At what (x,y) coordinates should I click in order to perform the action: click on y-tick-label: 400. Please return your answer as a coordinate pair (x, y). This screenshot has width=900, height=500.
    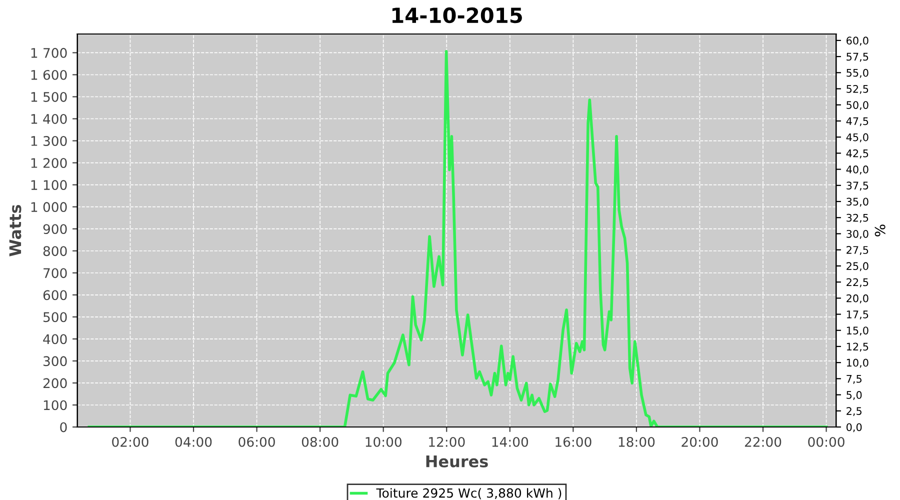
    Looking at the image, I should click on (55, 339).